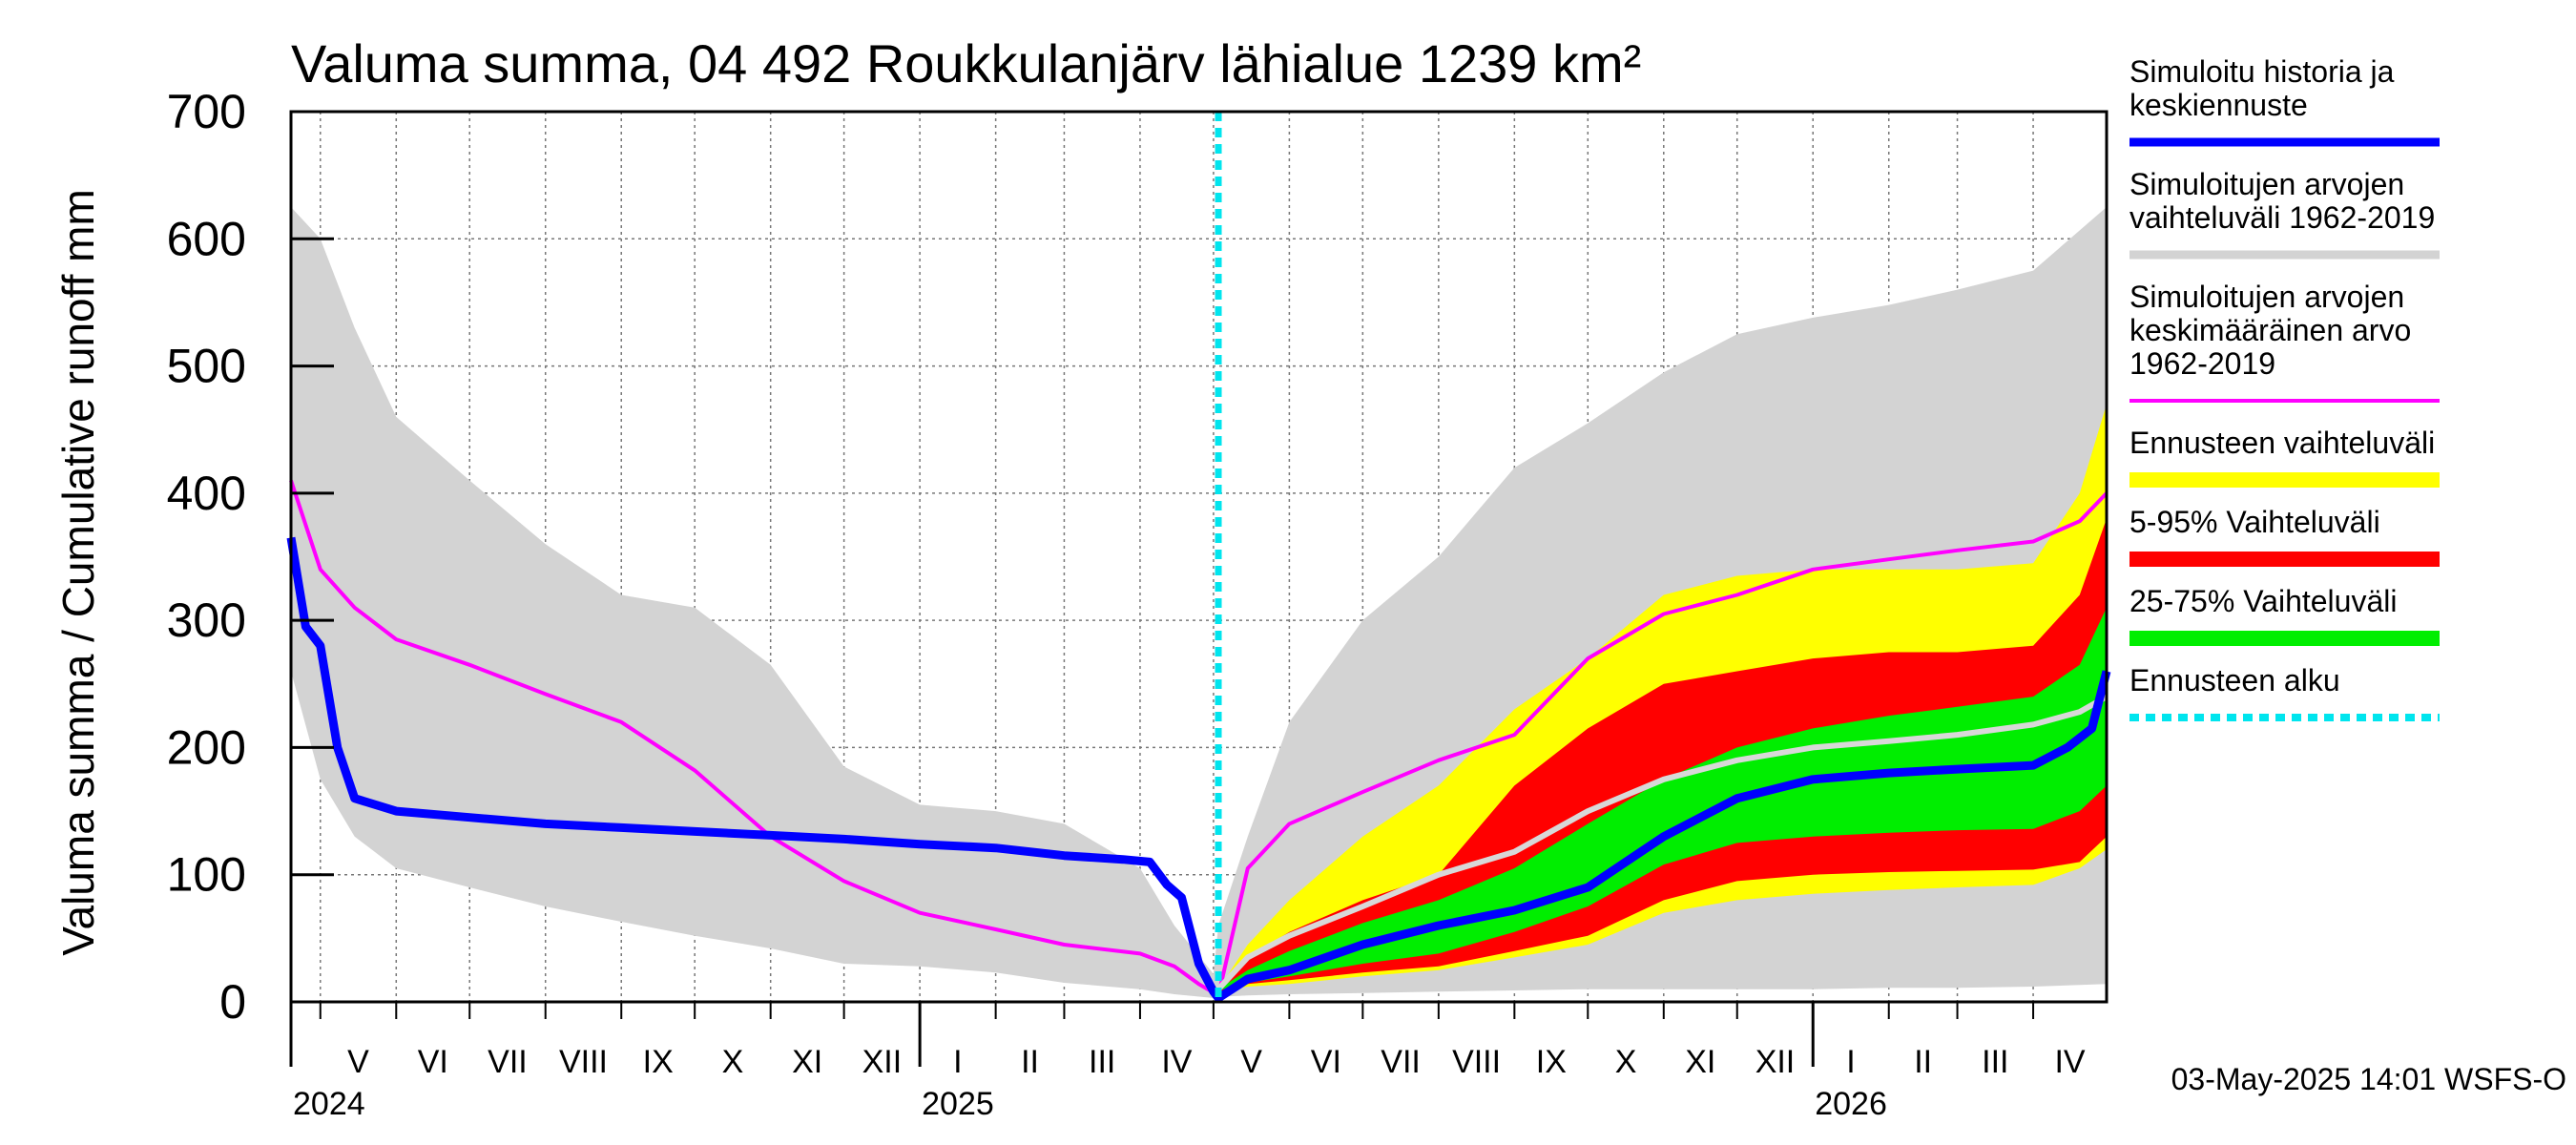 The image size is (2576, 1145). I want to click on x-tick-label-13: VI, so click(1326, 1062).